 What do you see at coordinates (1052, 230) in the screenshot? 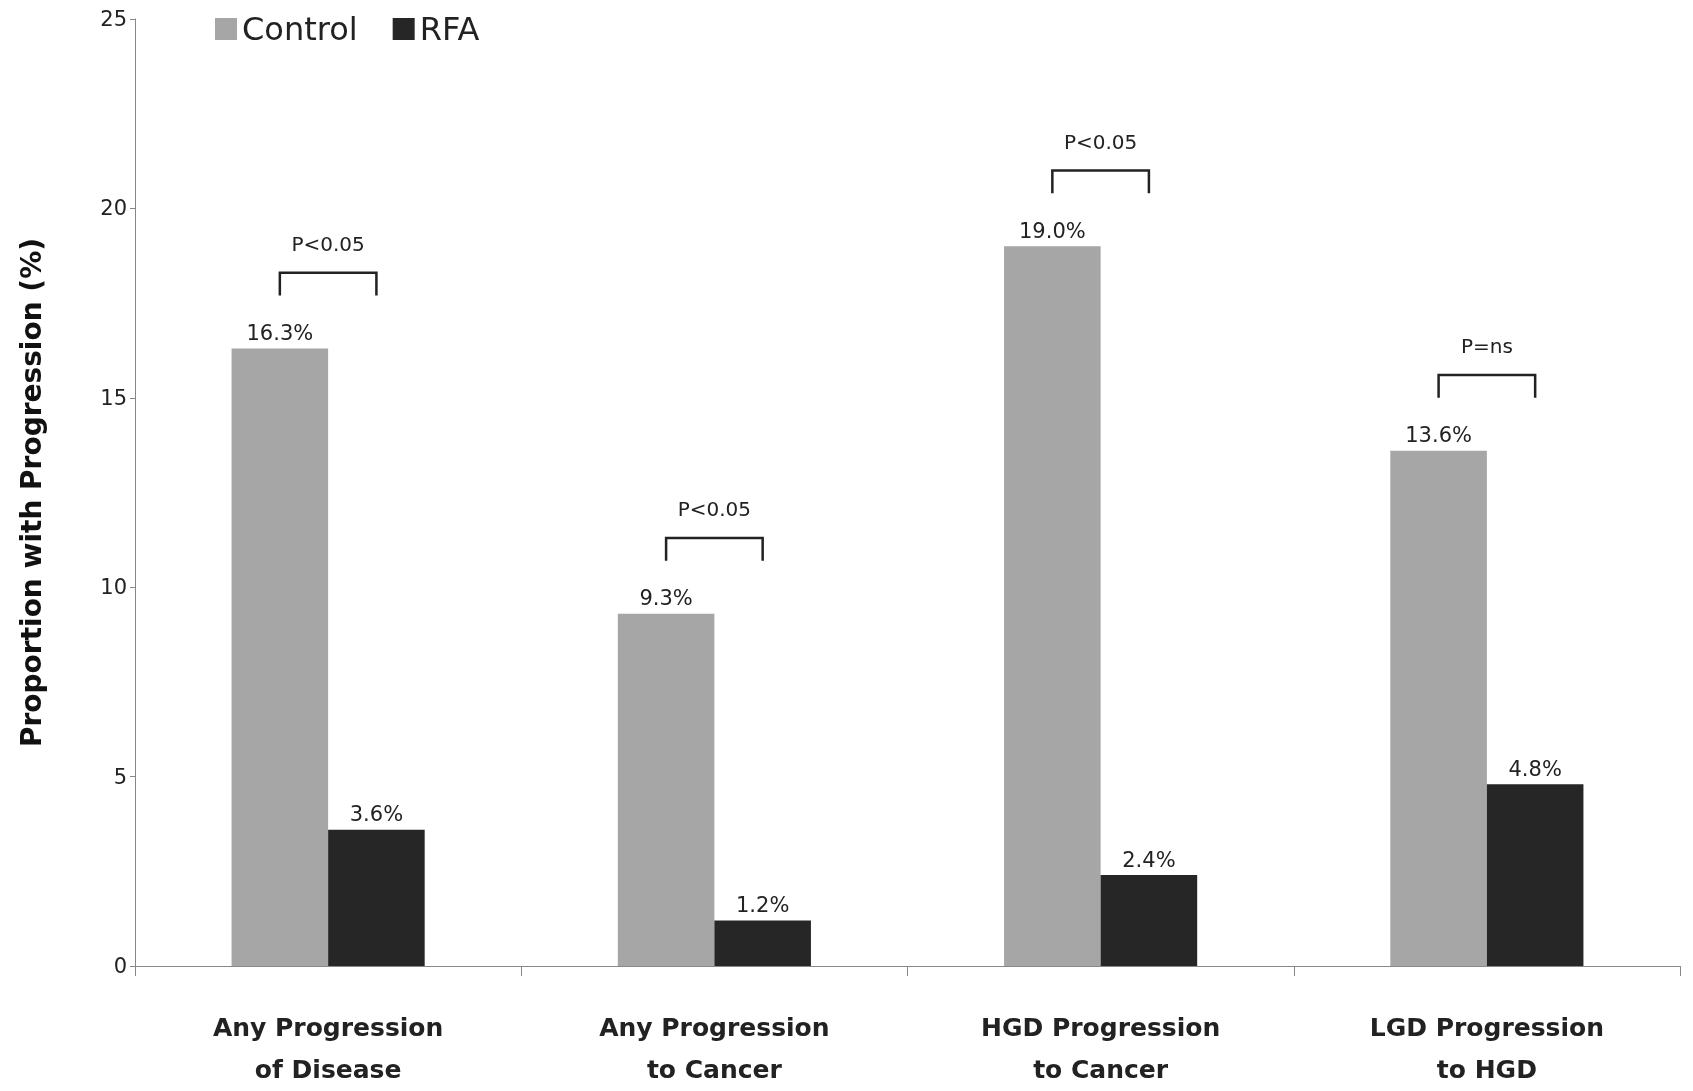
I see `data-label: 19.0%` at bounding box center [1052, 230].